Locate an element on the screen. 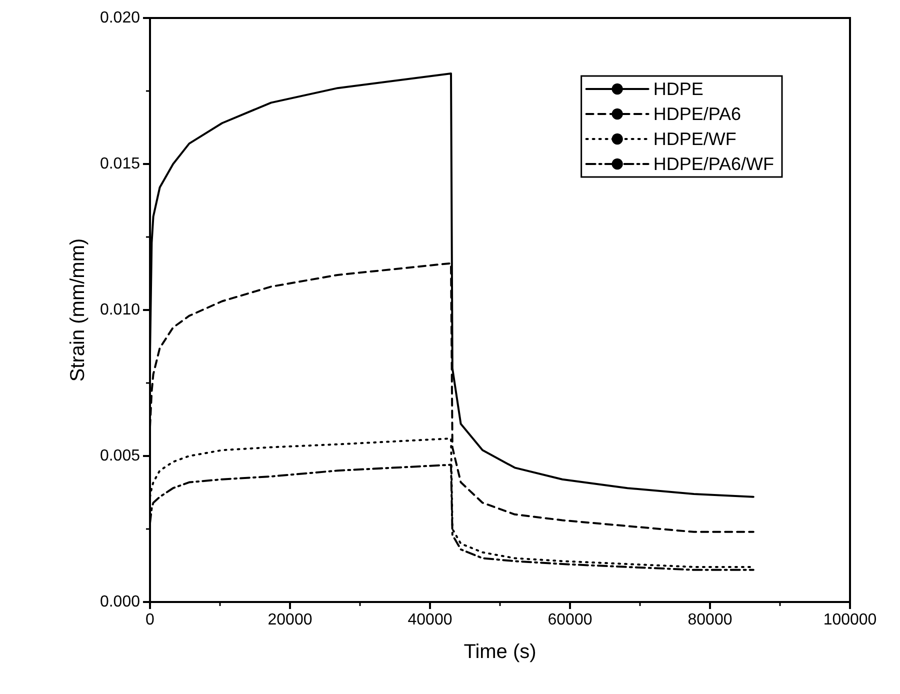 The width and height of the screenshot is (900, 694). x-tick-label: 40000 is located at coordinates (430, 620).